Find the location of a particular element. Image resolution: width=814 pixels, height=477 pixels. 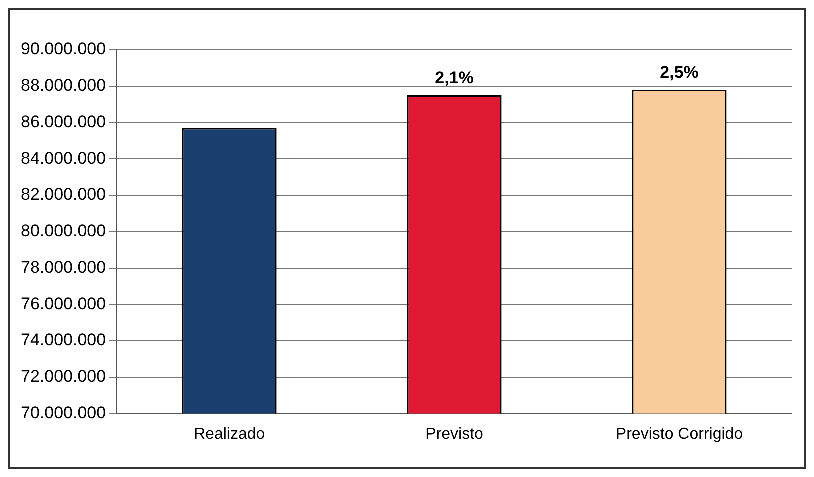

annotation: 2,1% is located at coordinates (454, 78).